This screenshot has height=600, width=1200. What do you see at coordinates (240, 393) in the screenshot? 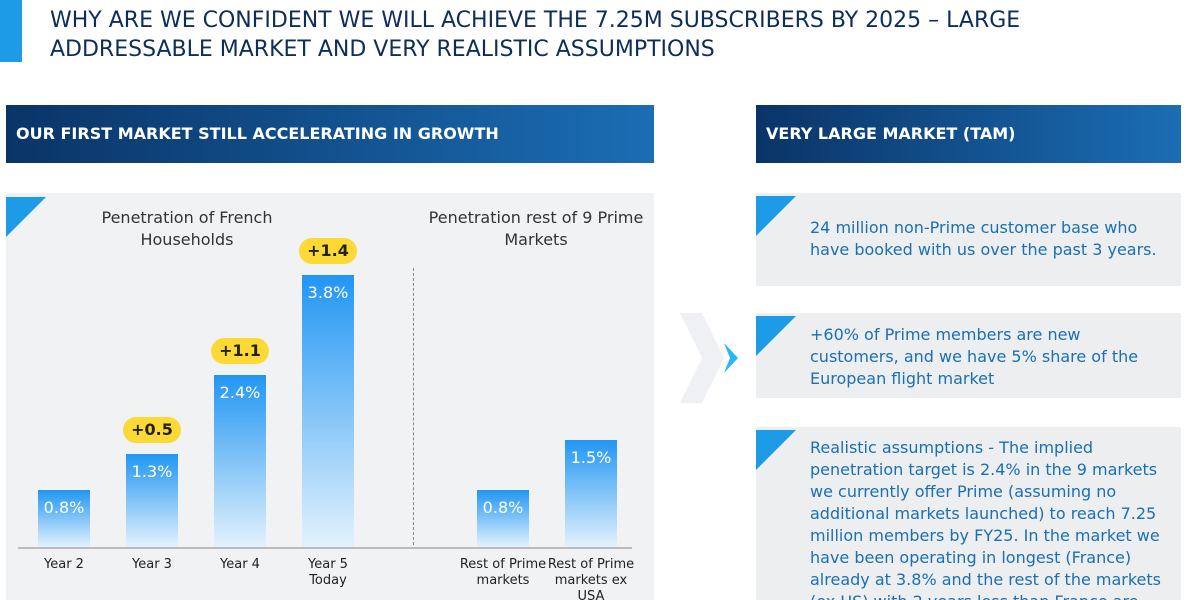
I see `value-label: 2.4%` at bounding box center [240, 393].